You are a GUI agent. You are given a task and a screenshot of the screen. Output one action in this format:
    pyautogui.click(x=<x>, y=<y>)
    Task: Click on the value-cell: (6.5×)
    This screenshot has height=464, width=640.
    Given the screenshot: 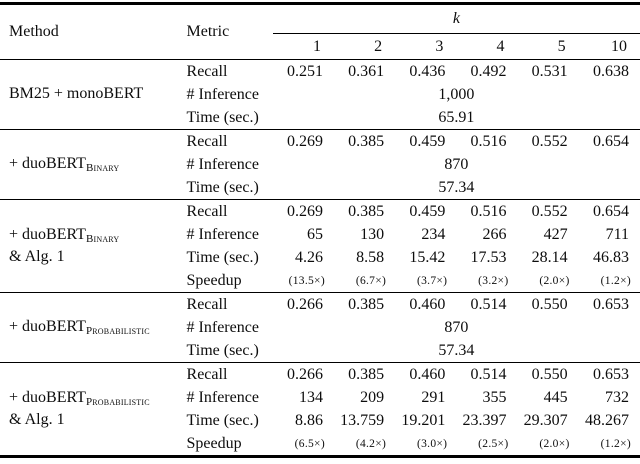 What is the action you would take?
    pyautogui.click(x=309, y=443)
    